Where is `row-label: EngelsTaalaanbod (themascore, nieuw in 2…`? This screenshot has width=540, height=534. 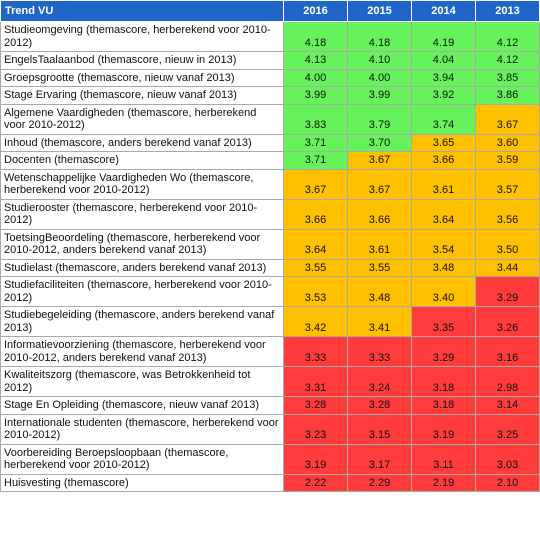
row-label: EngelsTaalaanbod (themascore, nieuw in 2… is located at coordinates (142, 60).